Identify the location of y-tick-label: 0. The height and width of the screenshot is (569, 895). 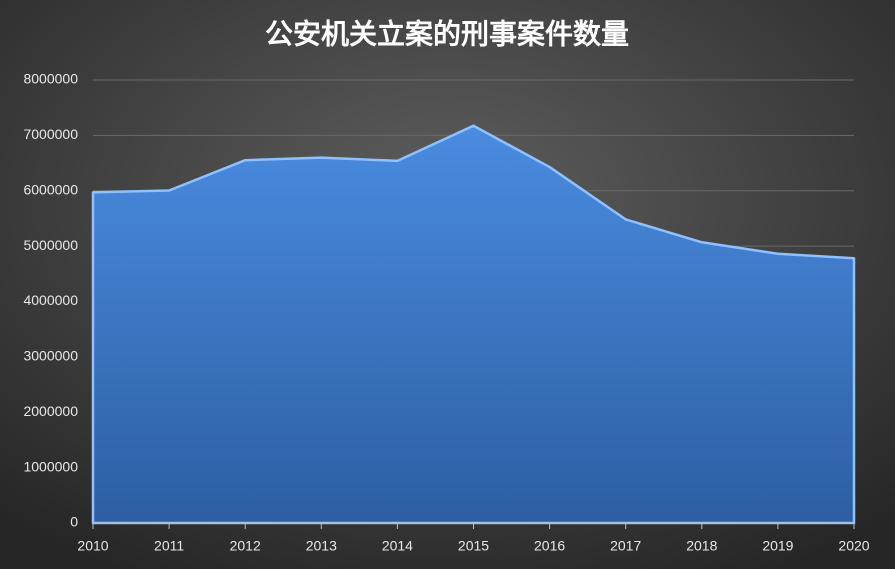
(74, 522).